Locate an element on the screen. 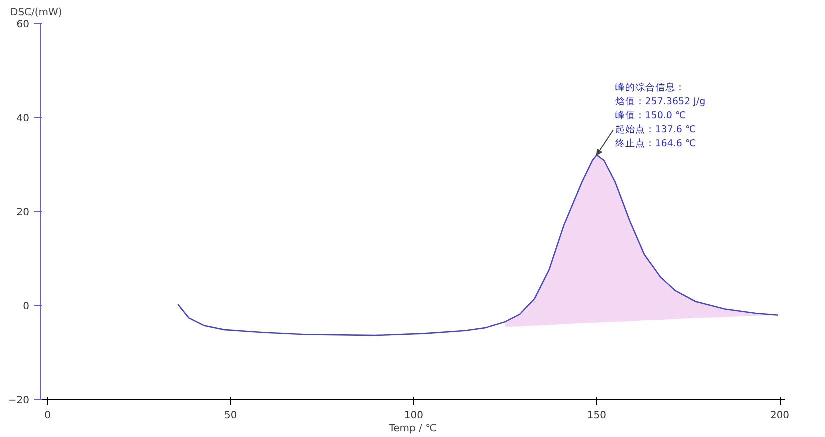 The image size is (825, 437). annotation: 峰的综合信息： is located at coordinates (650, 87).